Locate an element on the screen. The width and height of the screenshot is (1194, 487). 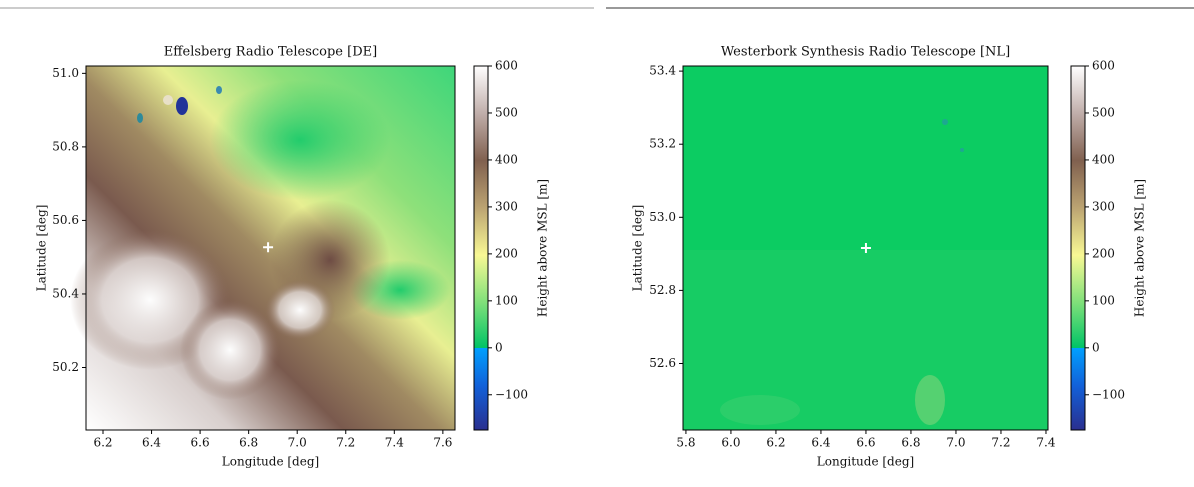
y-tick-label: 53.0 is located at coordinates (662, 217).